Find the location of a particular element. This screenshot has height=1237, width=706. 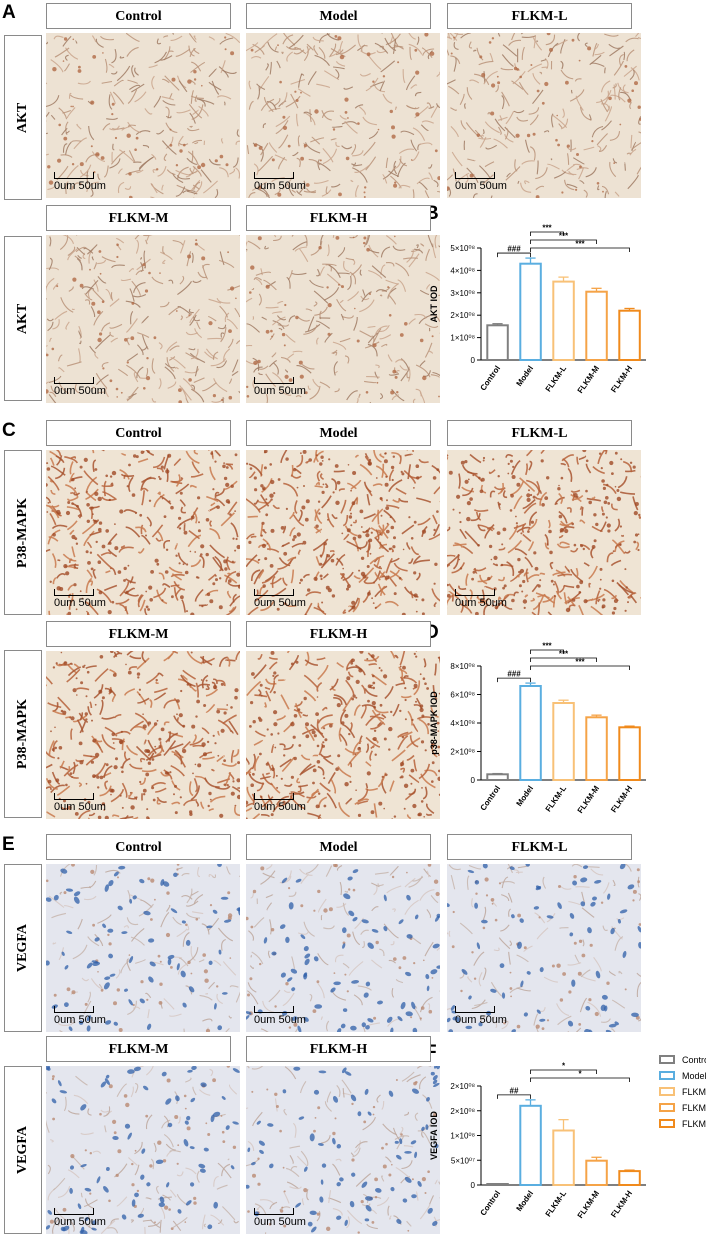

micrograph-e-flkm-l: 0um 50um is located at coordinates (544, 948).